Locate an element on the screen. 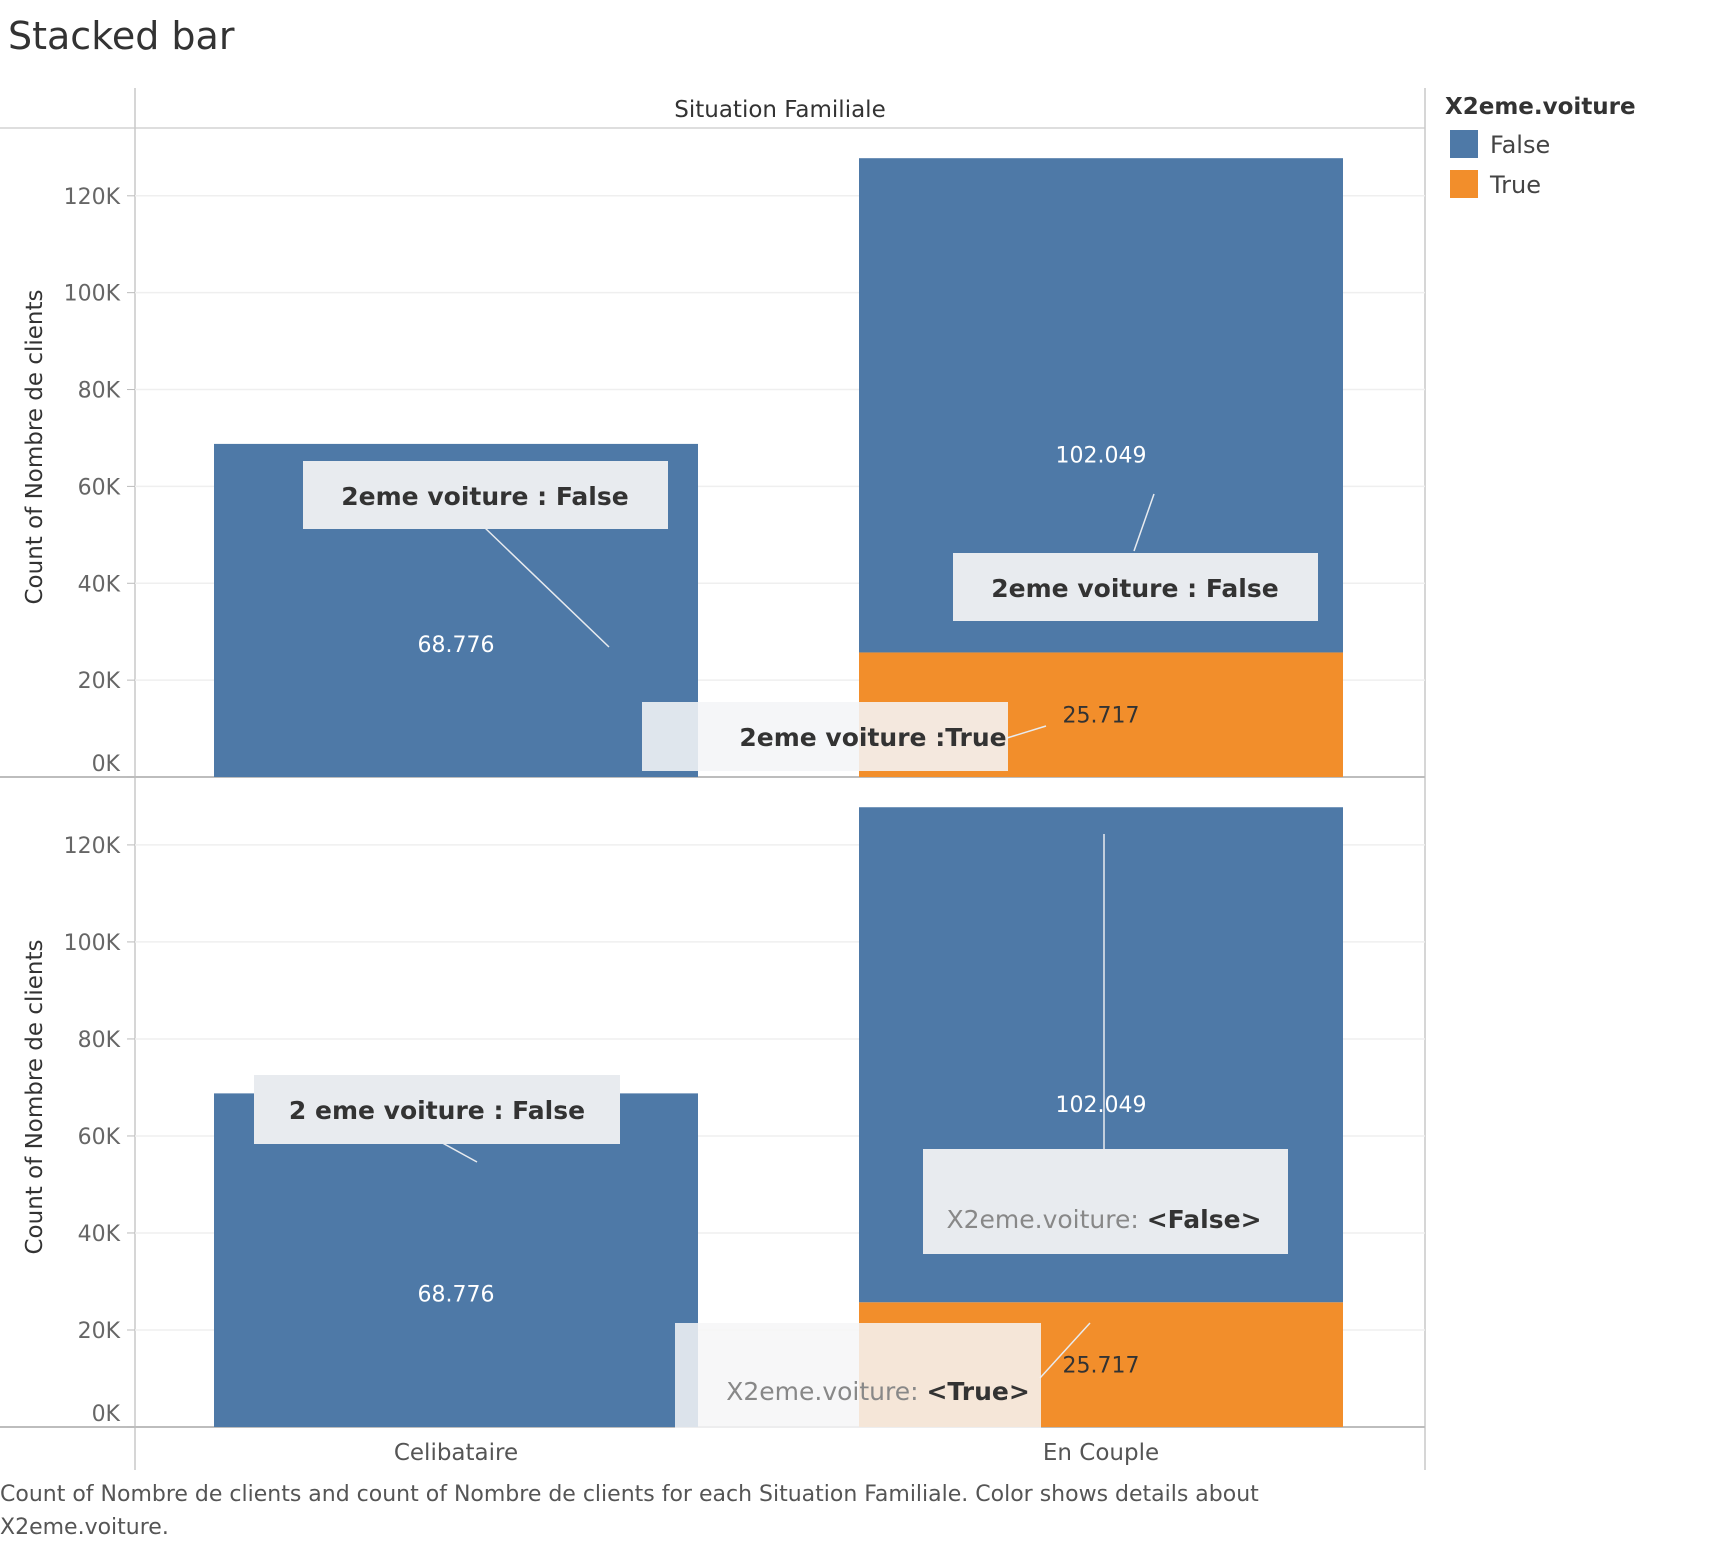 This screenshot has width=1712, height=1544. legend-swatch-false is located at coordinates (1464, 144).